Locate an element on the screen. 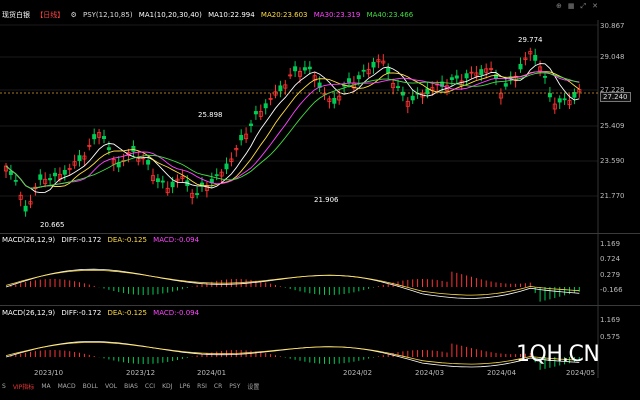 This screenshot has width=640, height=400. price-tick: 30.867 is located at coordinates (612, 26).